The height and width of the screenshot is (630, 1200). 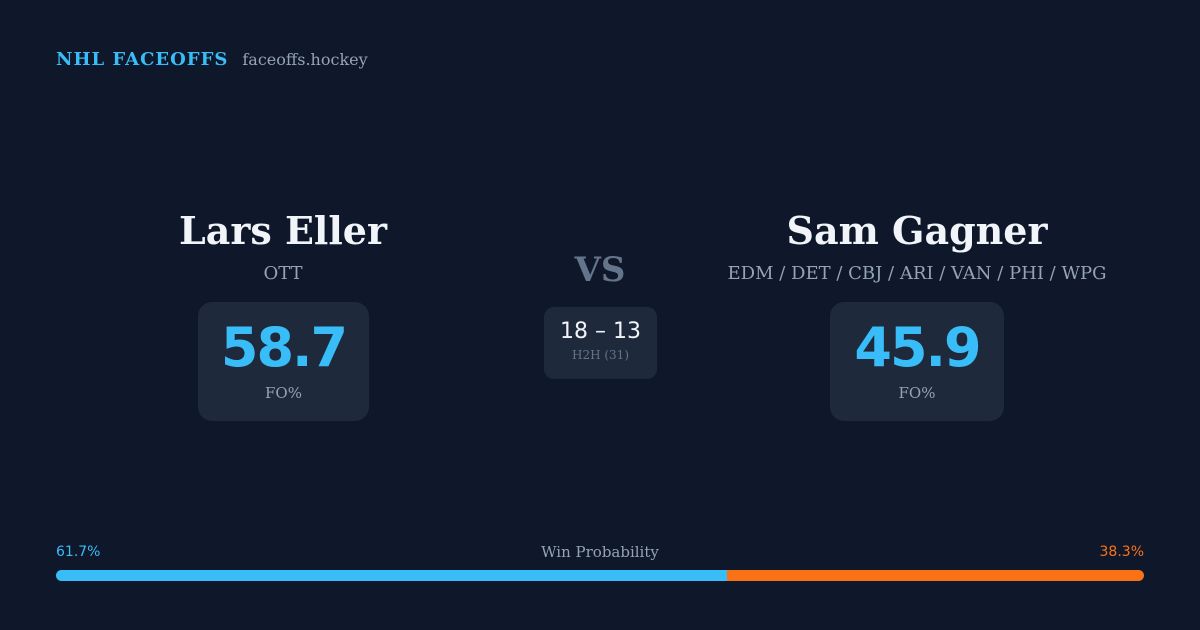 I want to click on win-probability-fill-right, so click(x=935, y=575).